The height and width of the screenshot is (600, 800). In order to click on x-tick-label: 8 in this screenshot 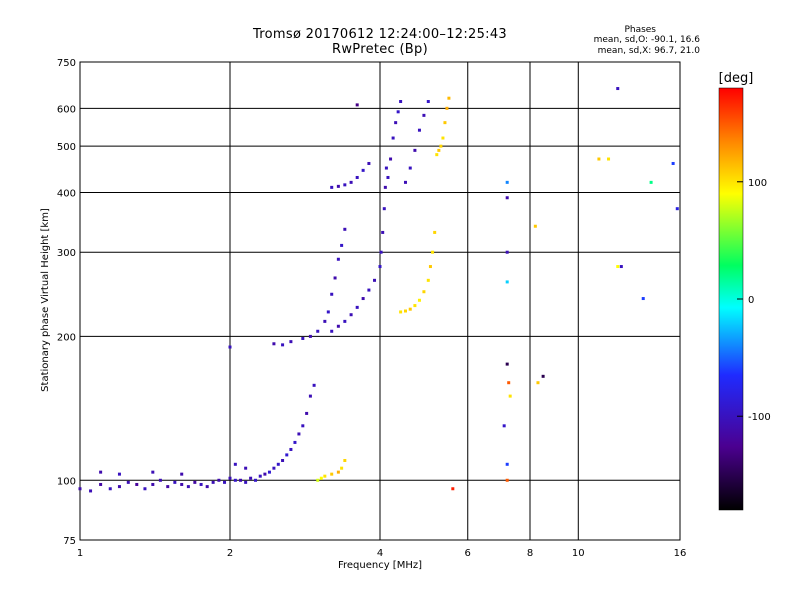, I will do `click(530, 553)`.